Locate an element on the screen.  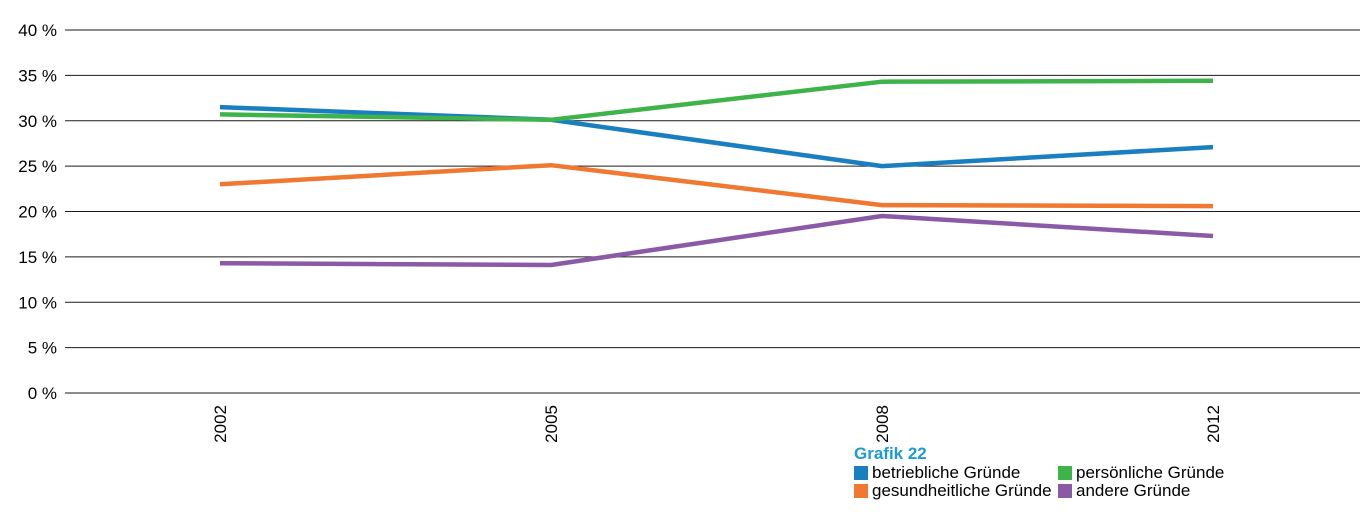
y-tick-label: 15 % is located at coordinates (37, 257).